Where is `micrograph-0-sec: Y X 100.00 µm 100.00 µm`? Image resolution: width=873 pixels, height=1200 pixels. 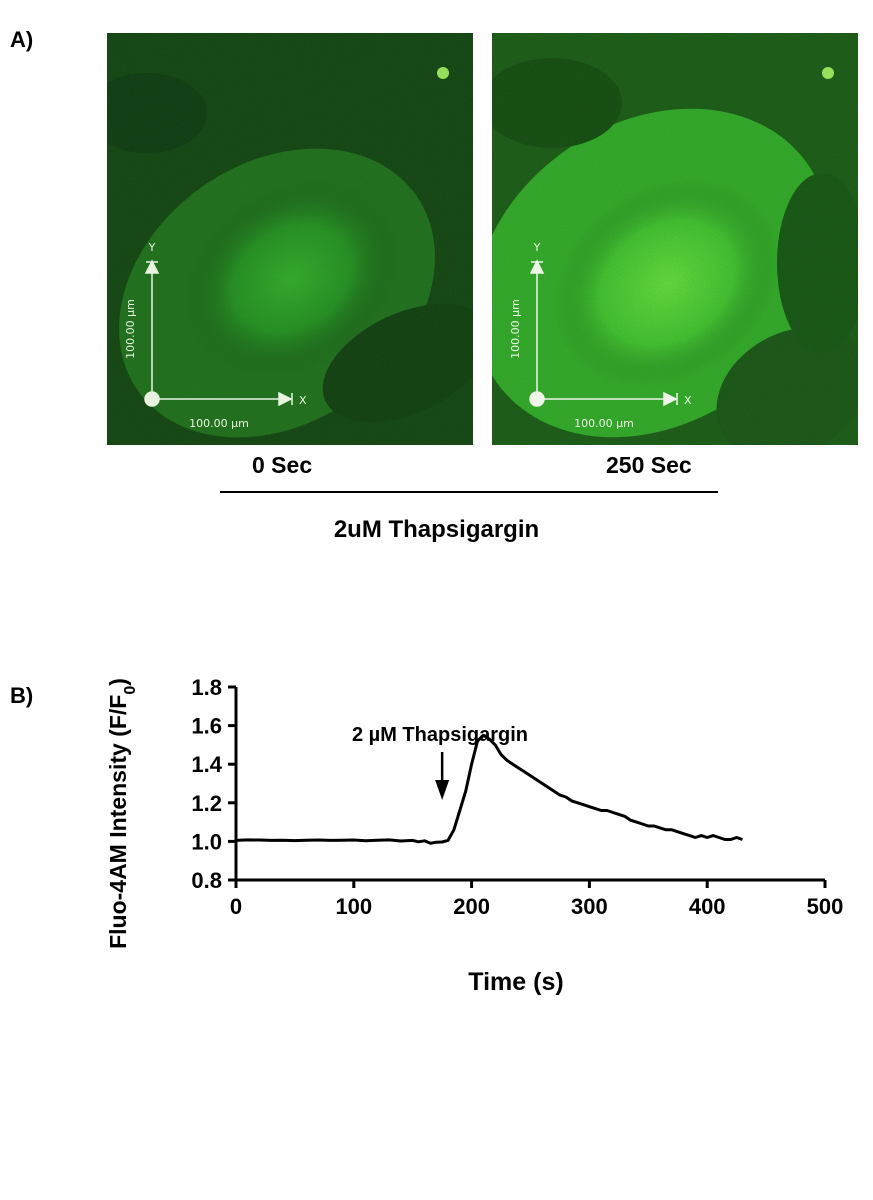 micrograph-0-sec: Y X 100.00 µm 100.00 µm is located at coordinates (290, 239).